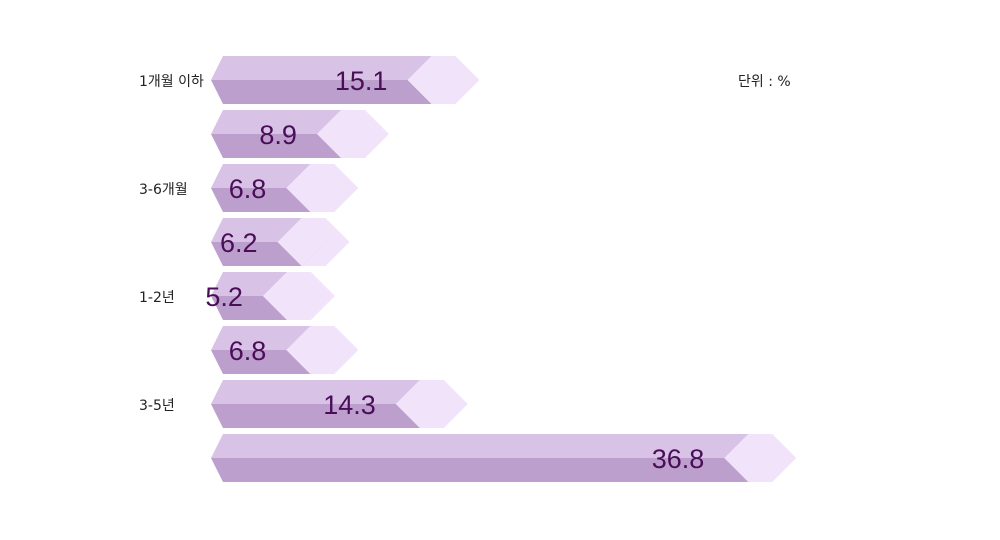 This screenshot has width=1000, height=540. I want to click on bar-8: 36.8, so click(504, 458).